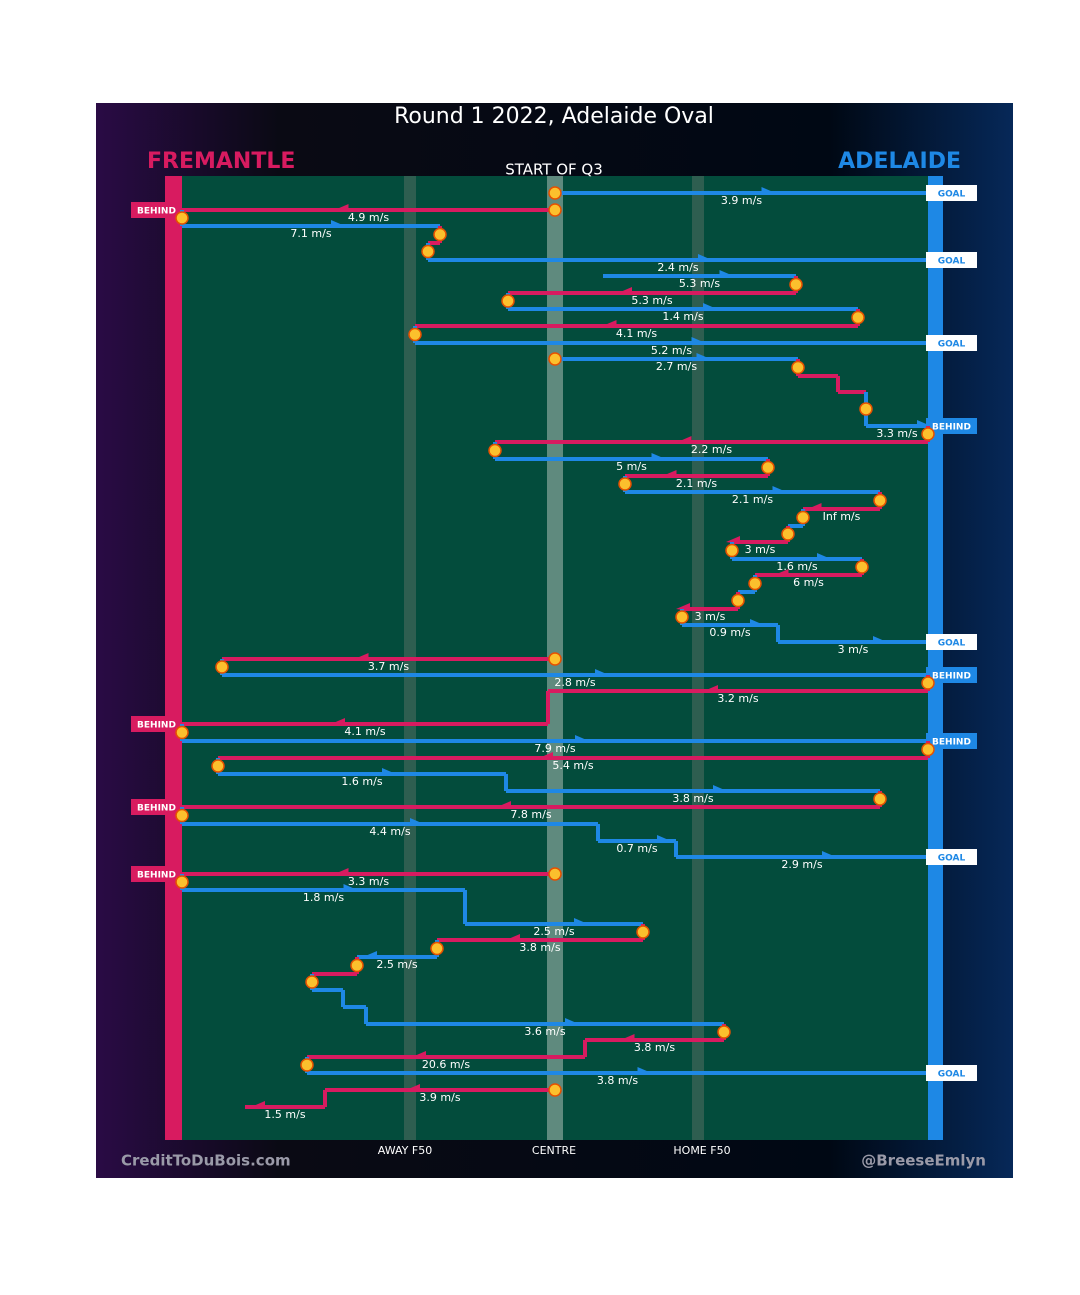  Describe the element at coordinates (801, 864) in the screenshot. I see `speed-label: 2.9 m/s` at that location.